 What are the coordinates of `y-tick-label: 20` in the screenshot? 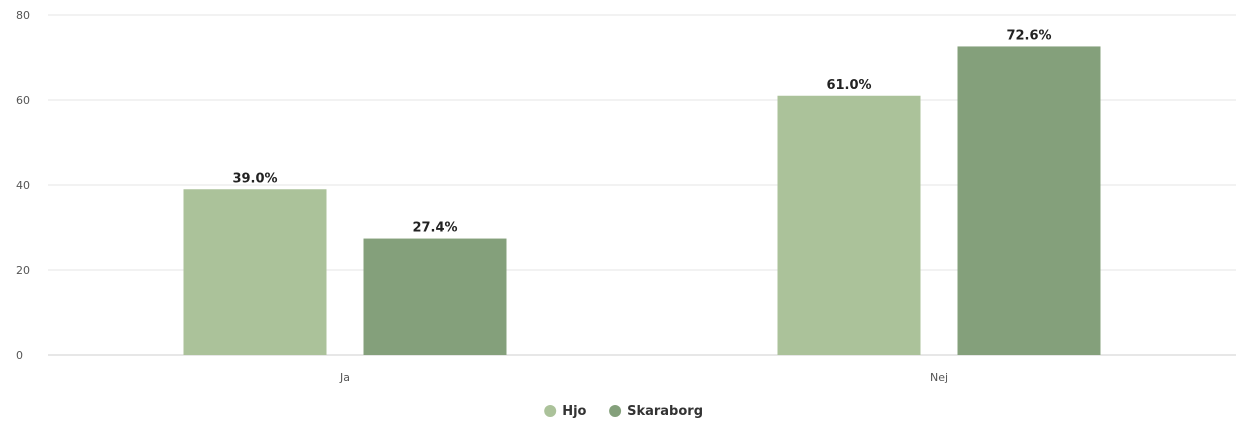 It's located at (23, 270).